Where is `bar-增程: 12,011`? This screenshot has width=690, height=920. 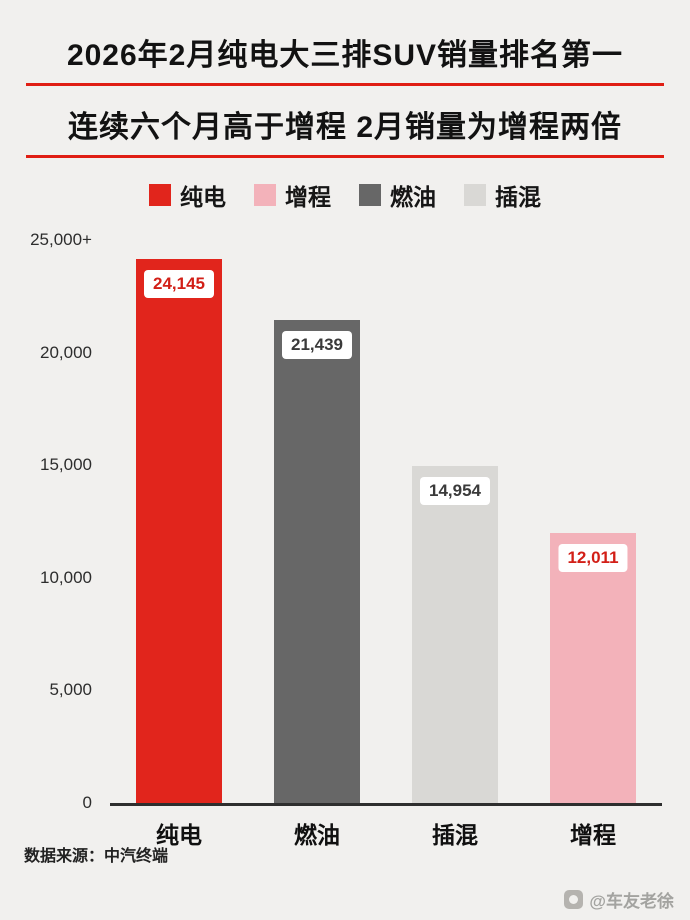 bar-增程: 12,011 is located at coordinates (593, 667).